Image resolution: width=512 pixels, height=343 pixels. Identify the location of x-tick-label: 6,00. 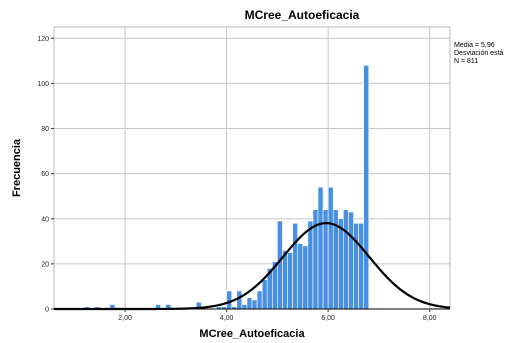
(328, 318).